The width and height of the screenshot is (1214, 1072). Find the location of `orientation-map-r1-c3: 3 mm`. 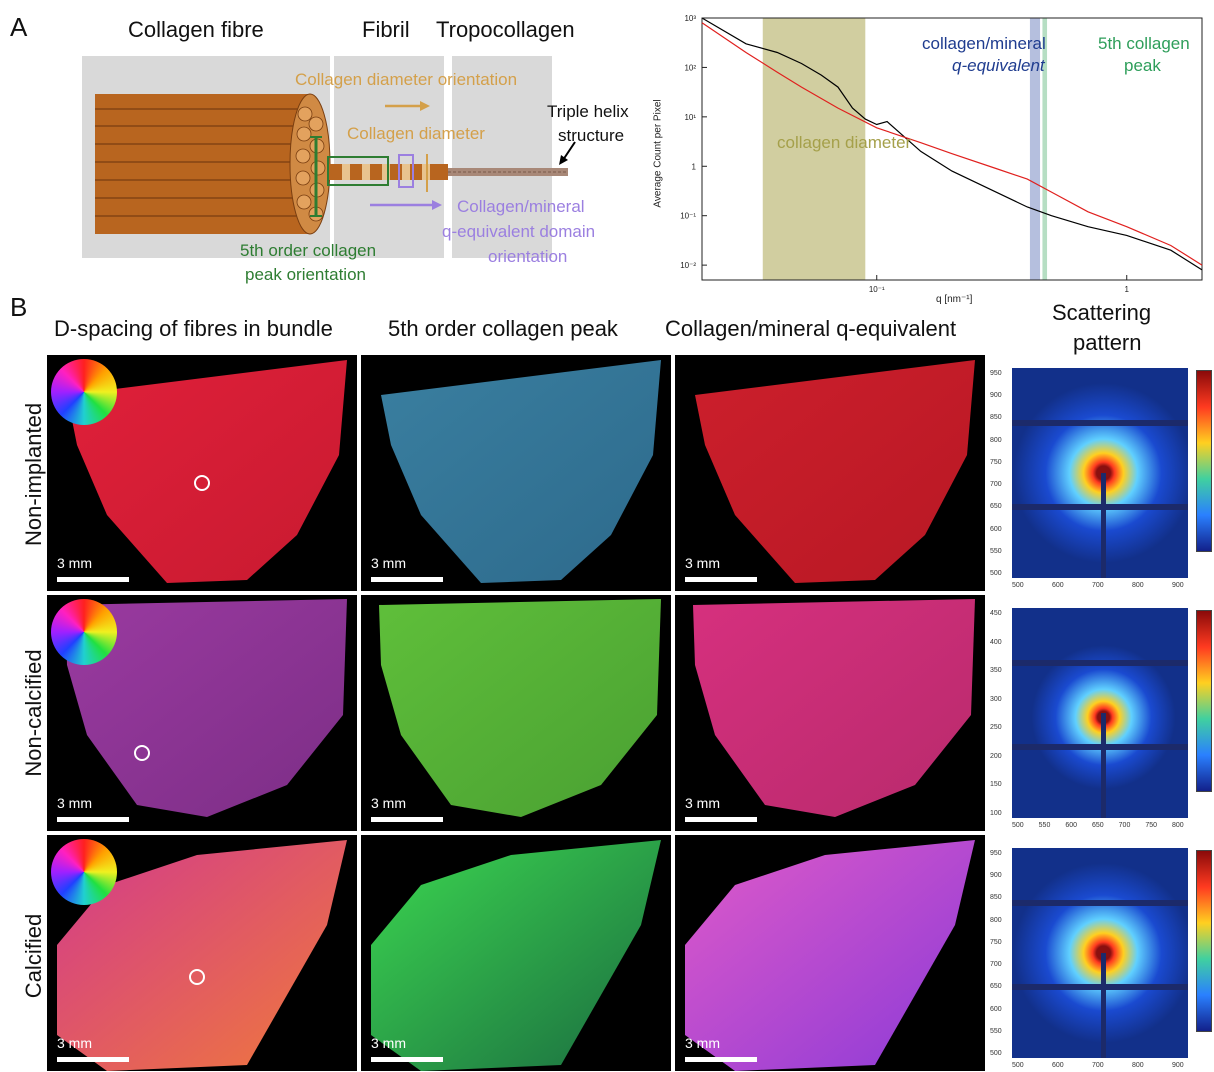

orientation-map-r1-c3: 3 mm is located at coordinates (830, 473).